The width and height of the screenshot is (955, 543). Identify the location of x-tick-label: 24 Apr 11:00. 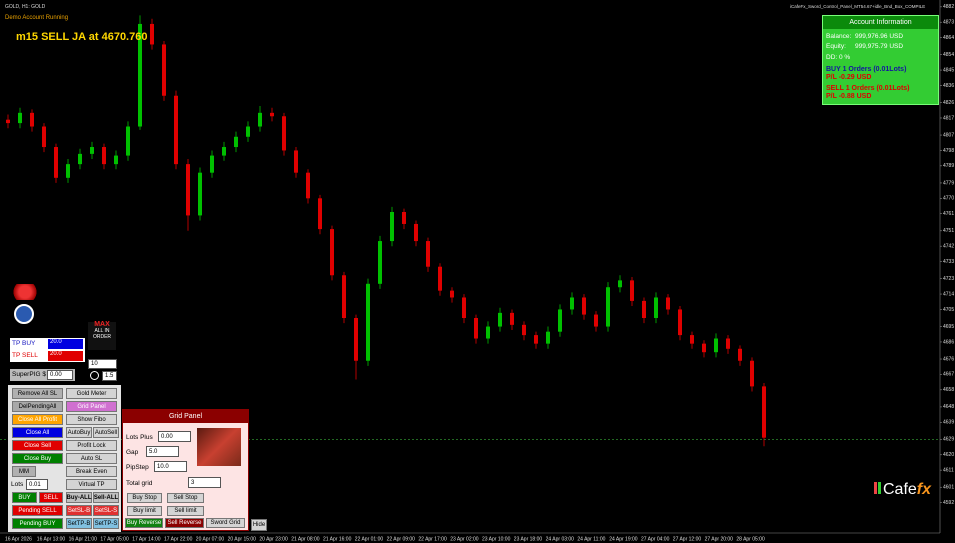
(591, 539).